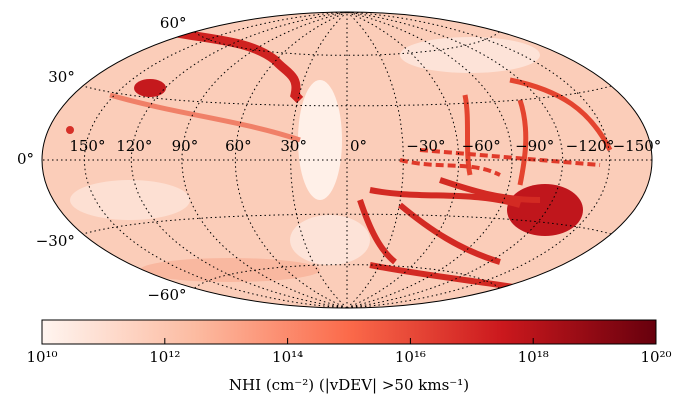 The image size is (690, 402). Describe the element at coordinates (55, 241) in the screenshot. I see `lat-tick-label: −30°` at that location.